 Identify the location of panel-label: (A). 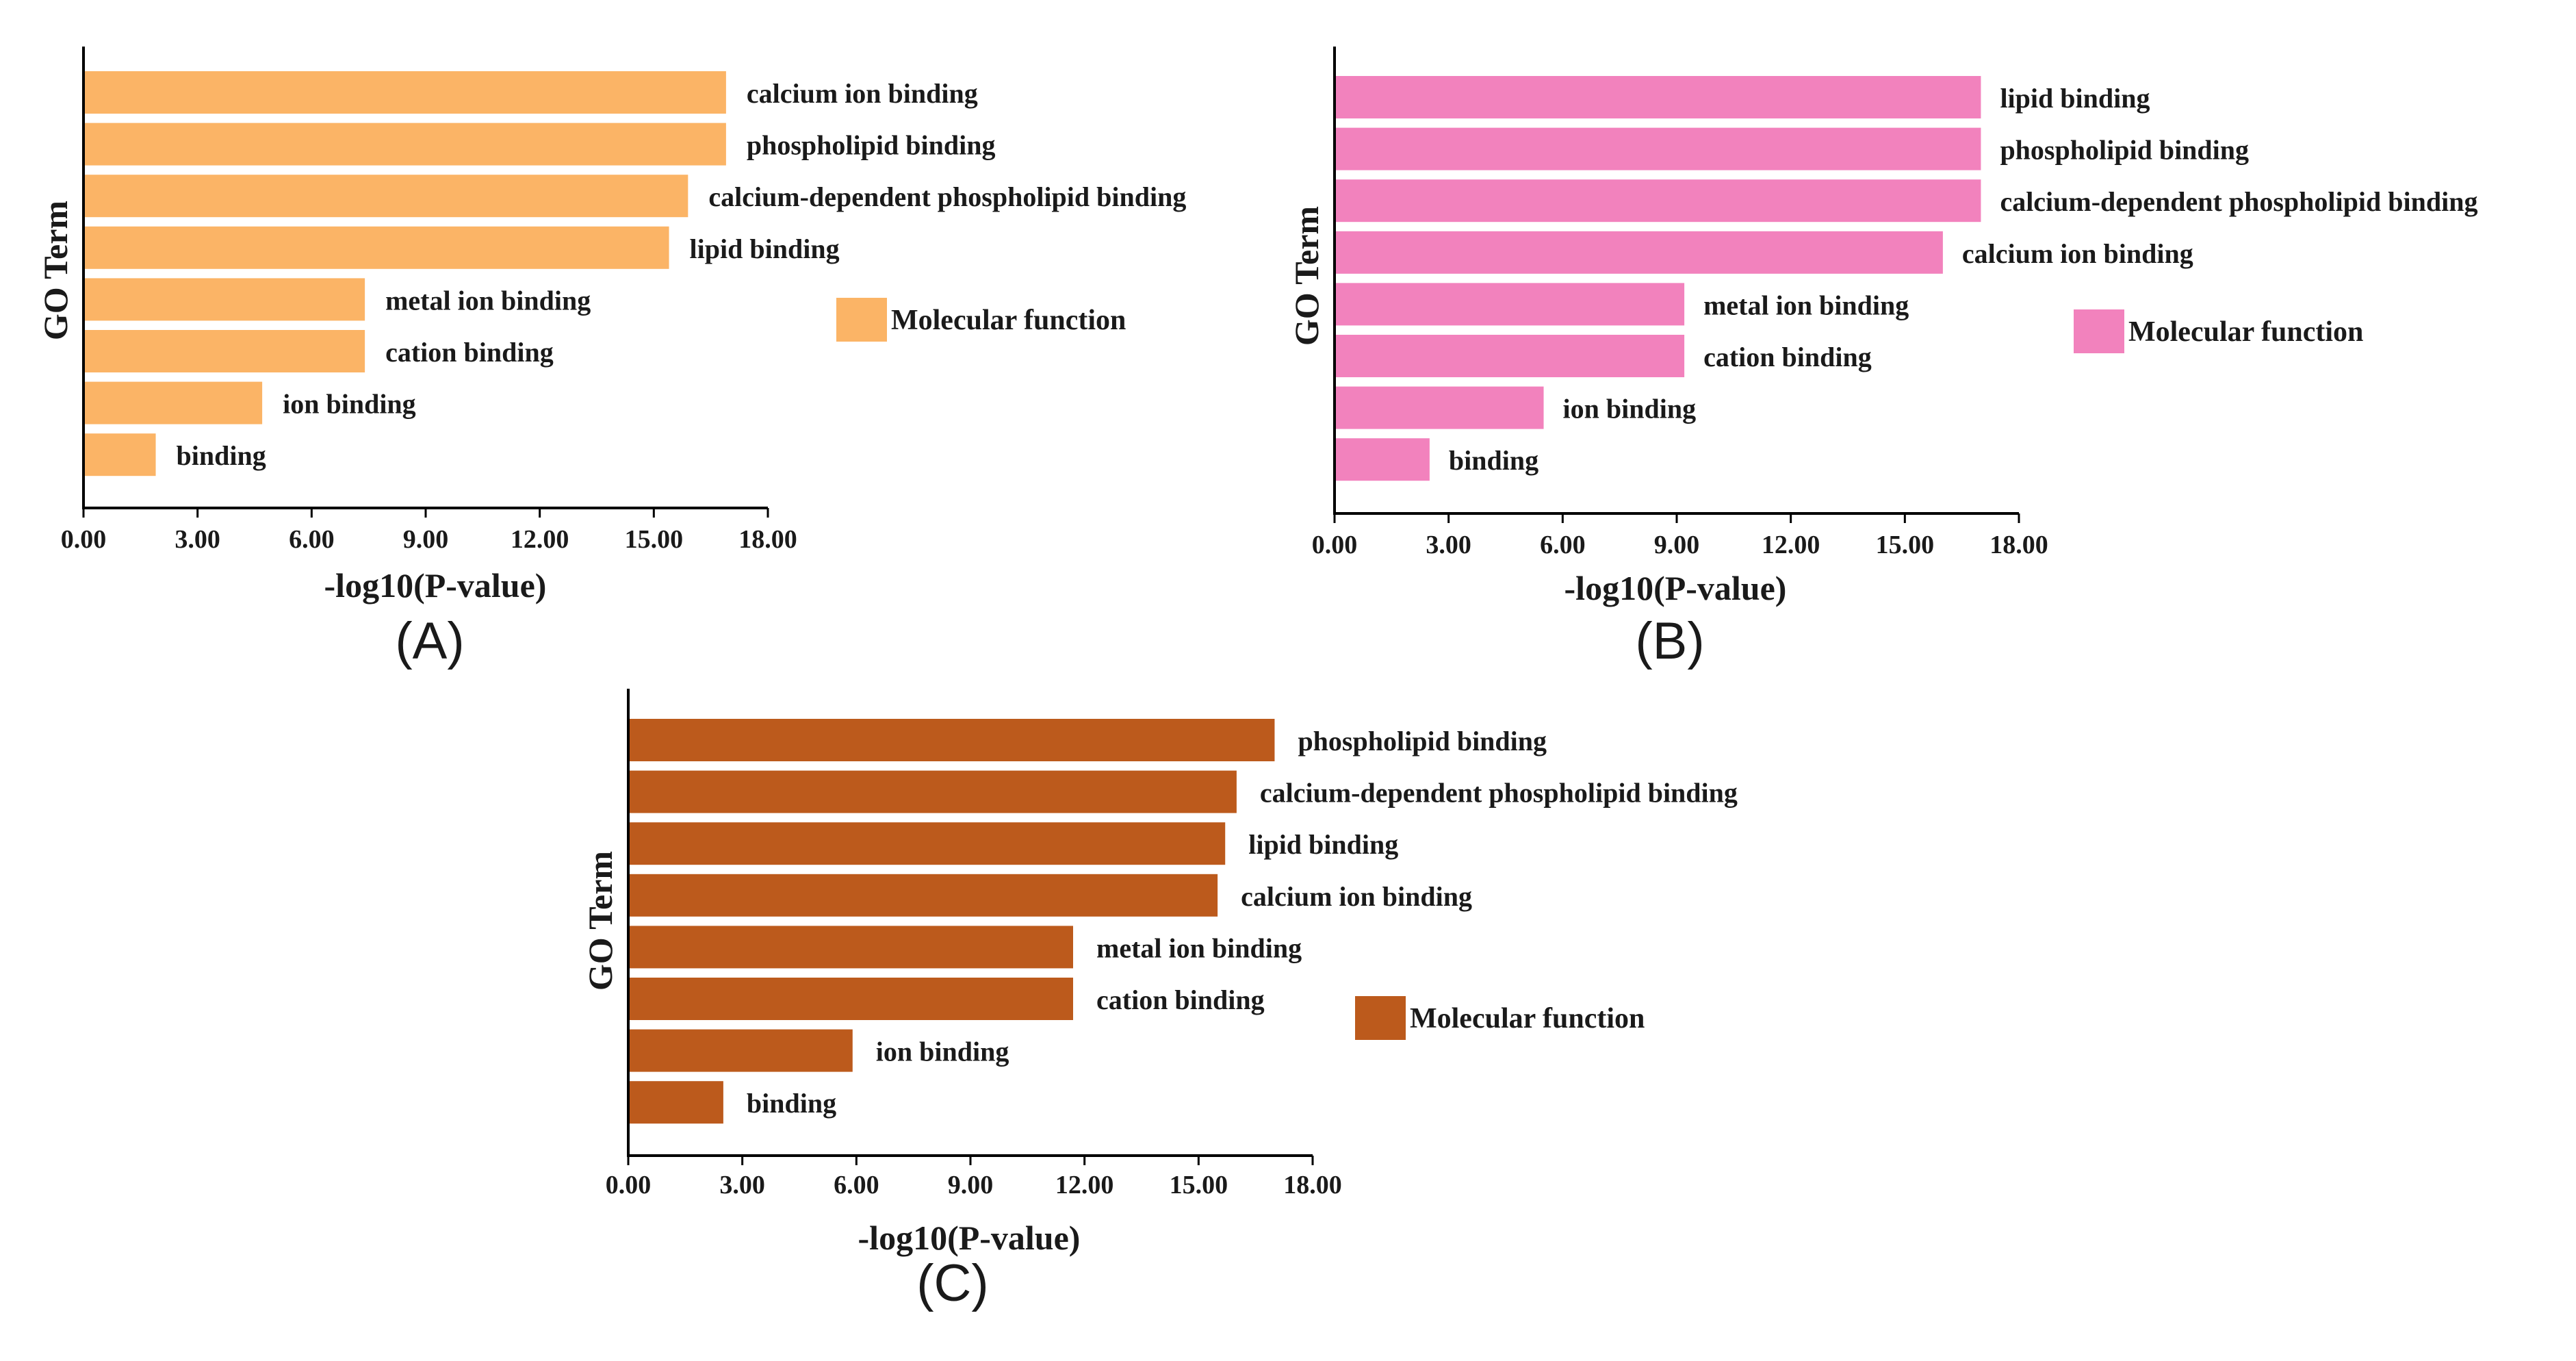
(430, 641).